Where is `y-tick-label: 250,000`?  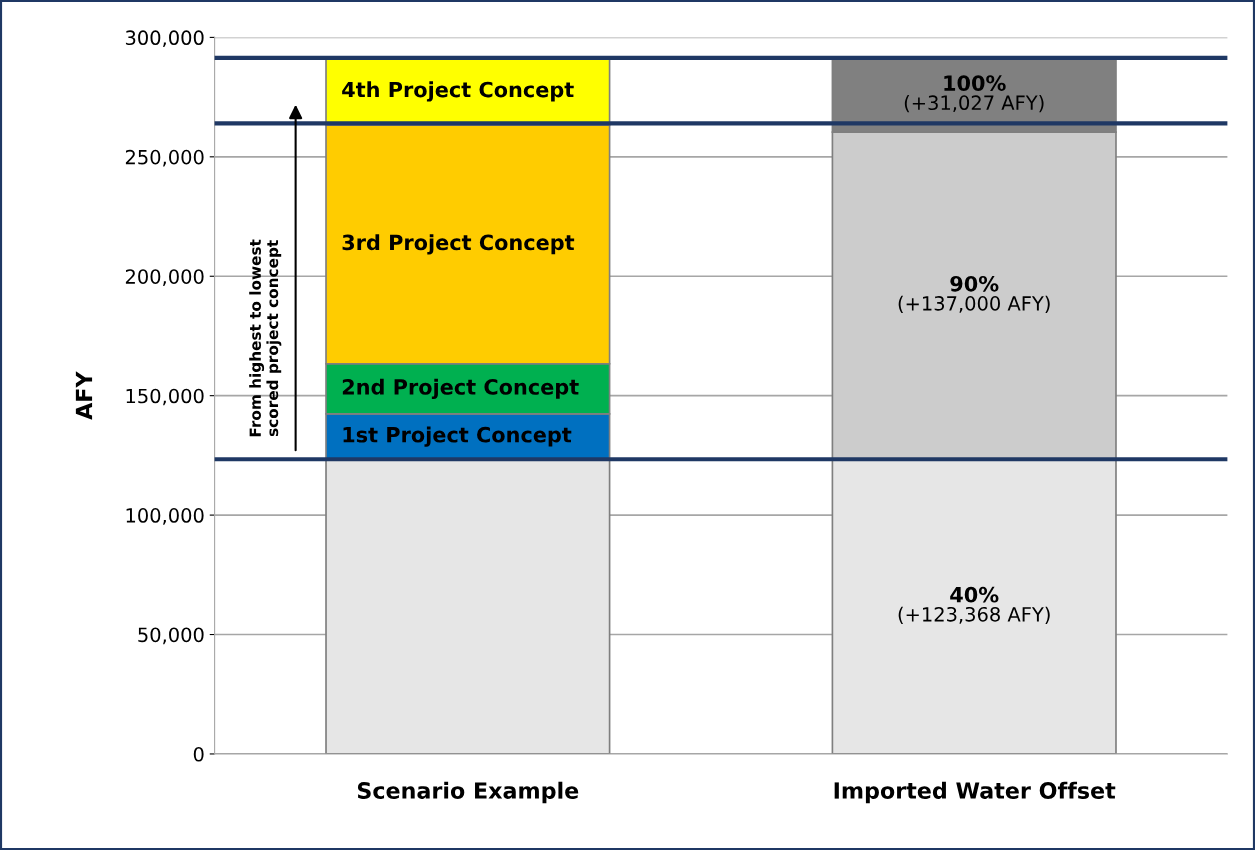 y-tick-label: 250,000 is located at coordinates (164, 158).